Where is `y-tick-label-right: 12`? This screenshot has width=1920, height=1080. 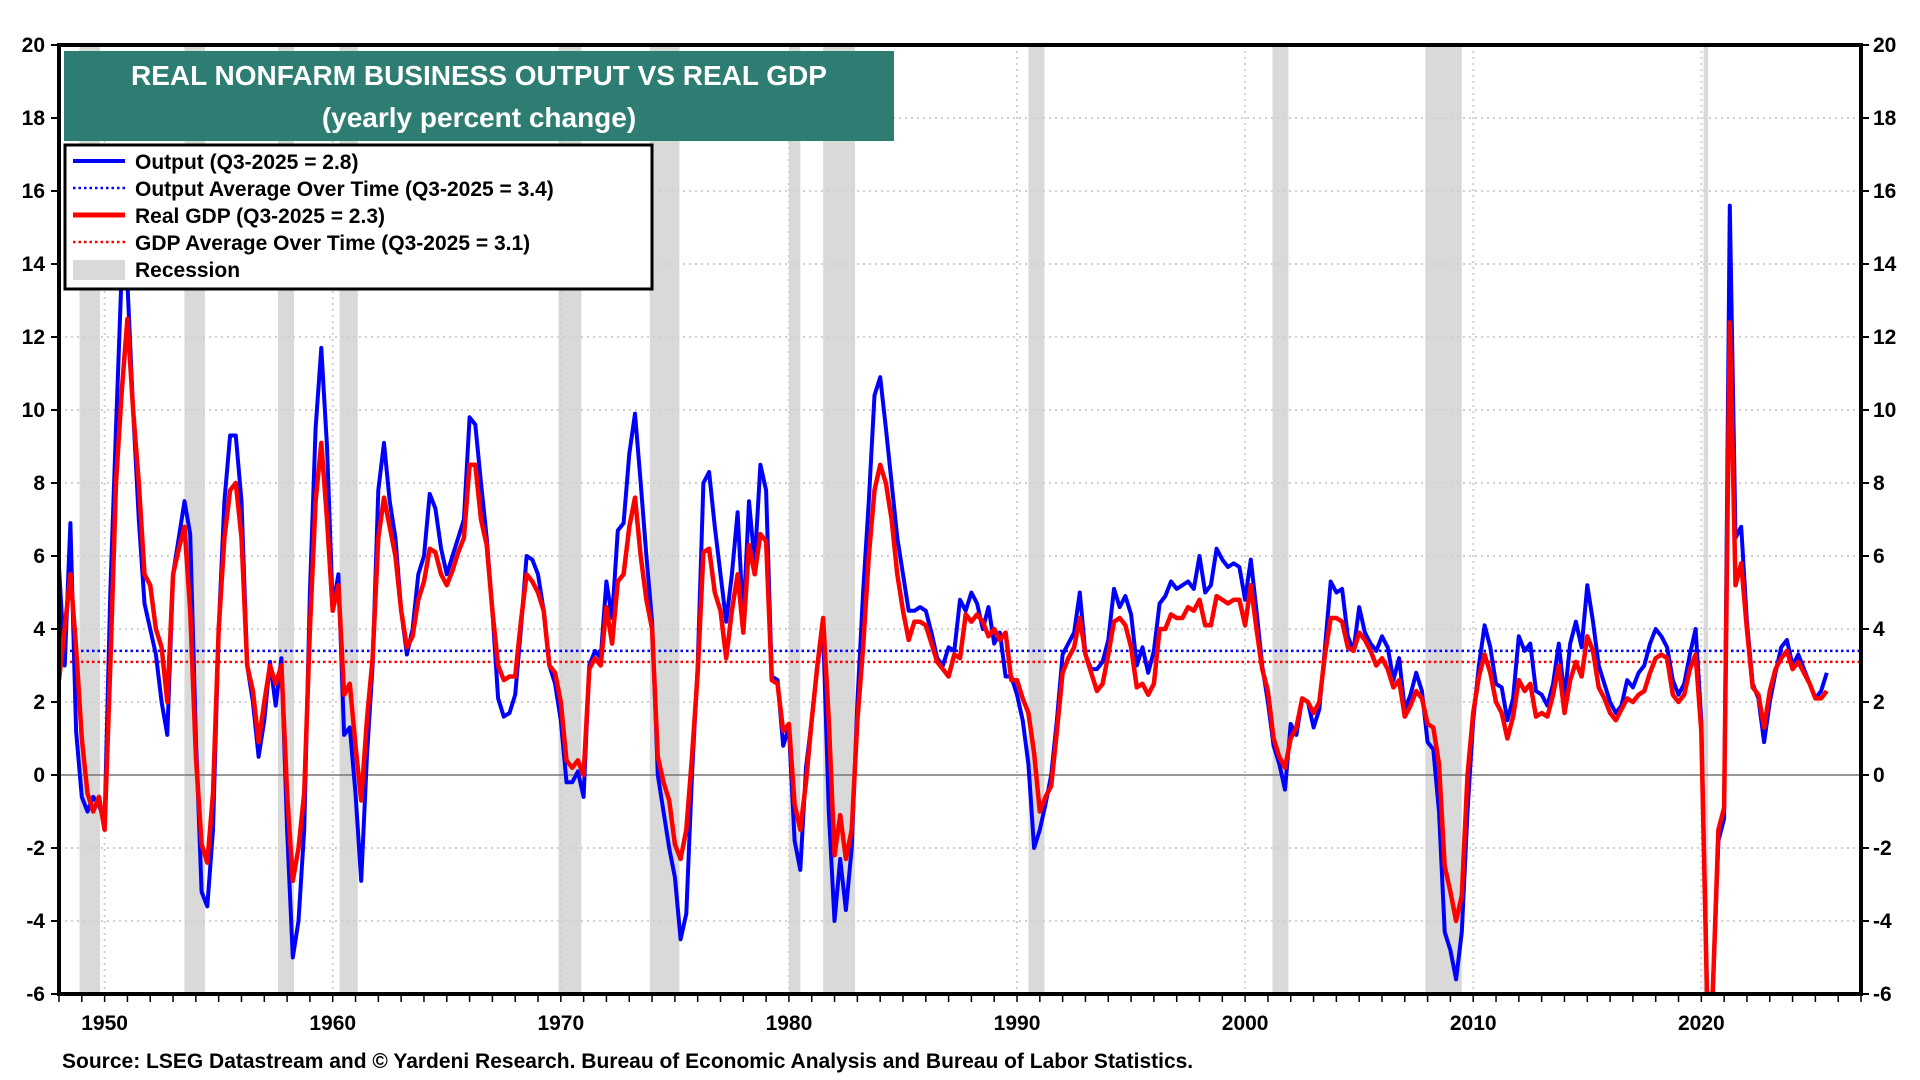
y-tick-label-right: 12 is located at coordinates (1884, 337).